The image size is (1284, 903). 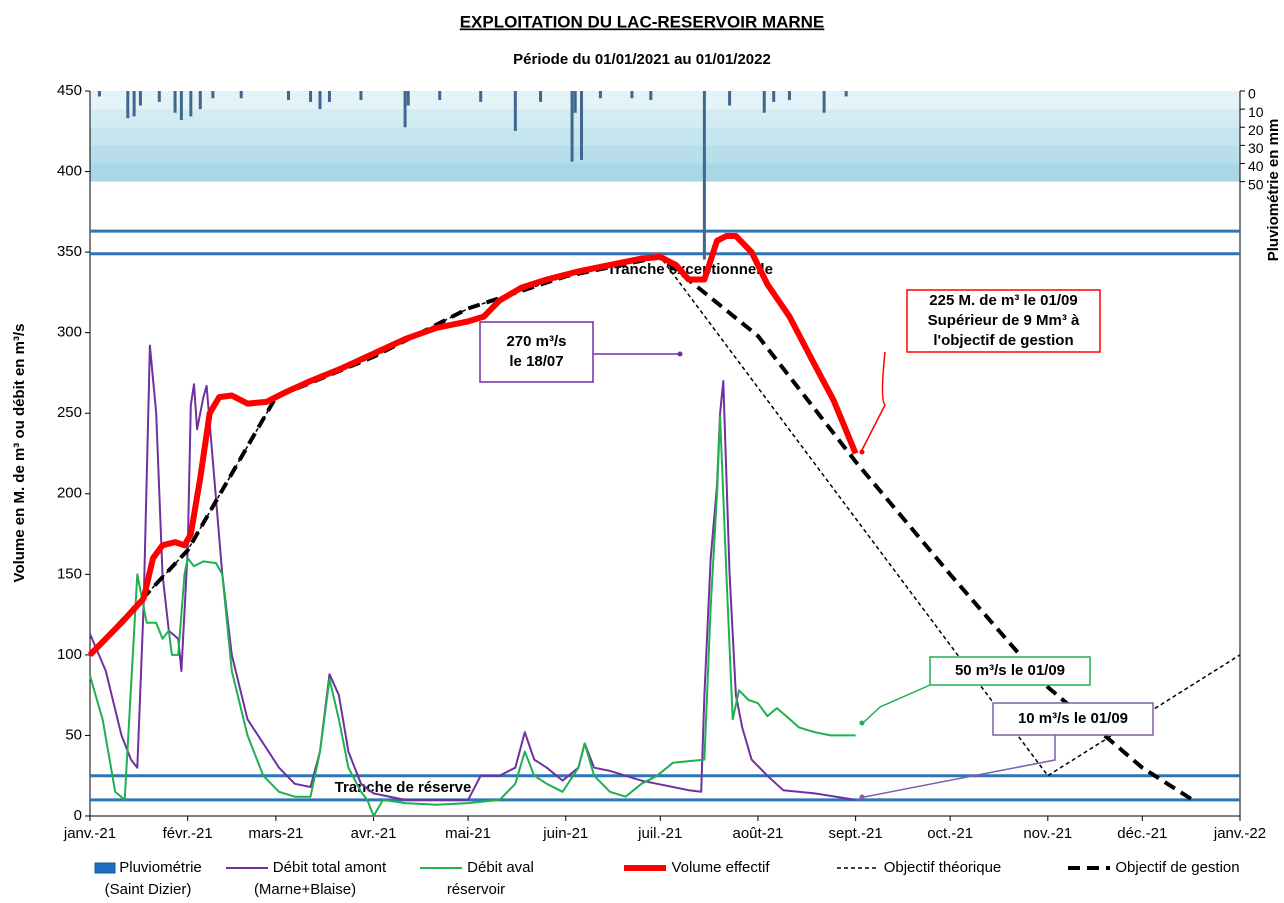 What do you see at coordinates (659, 833) in the screenshot?
I see `x-tick-label: juil.-21` at bounding box center [659, 833].